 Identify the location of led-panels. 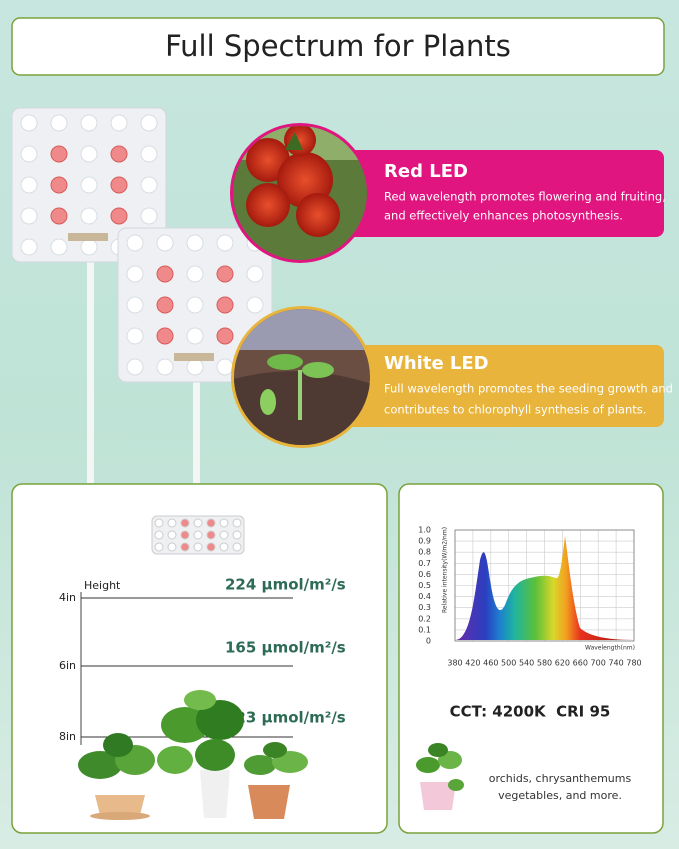
(142, 245).